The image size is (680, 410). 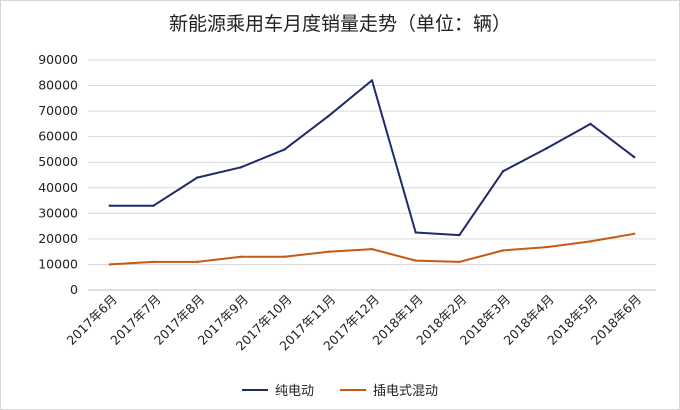 I want to click on legend-item-bev: 纯电动, so click(x=277, y=389).